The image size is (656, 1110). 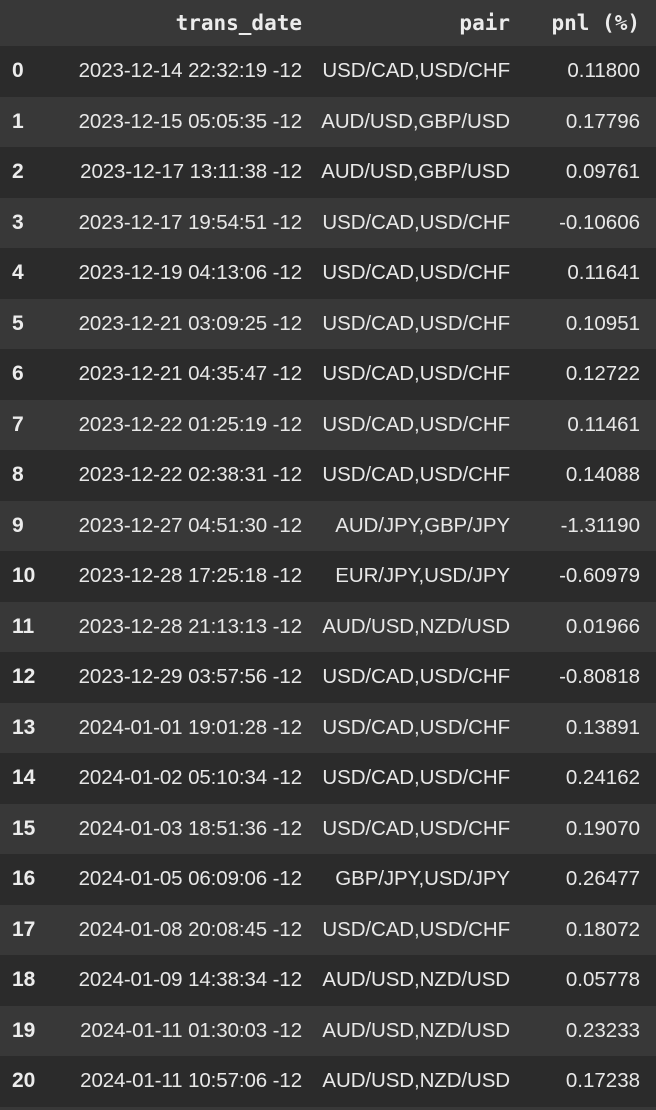 I want to click on cell-pnl: 0.09761, so click(x=602, y=172).